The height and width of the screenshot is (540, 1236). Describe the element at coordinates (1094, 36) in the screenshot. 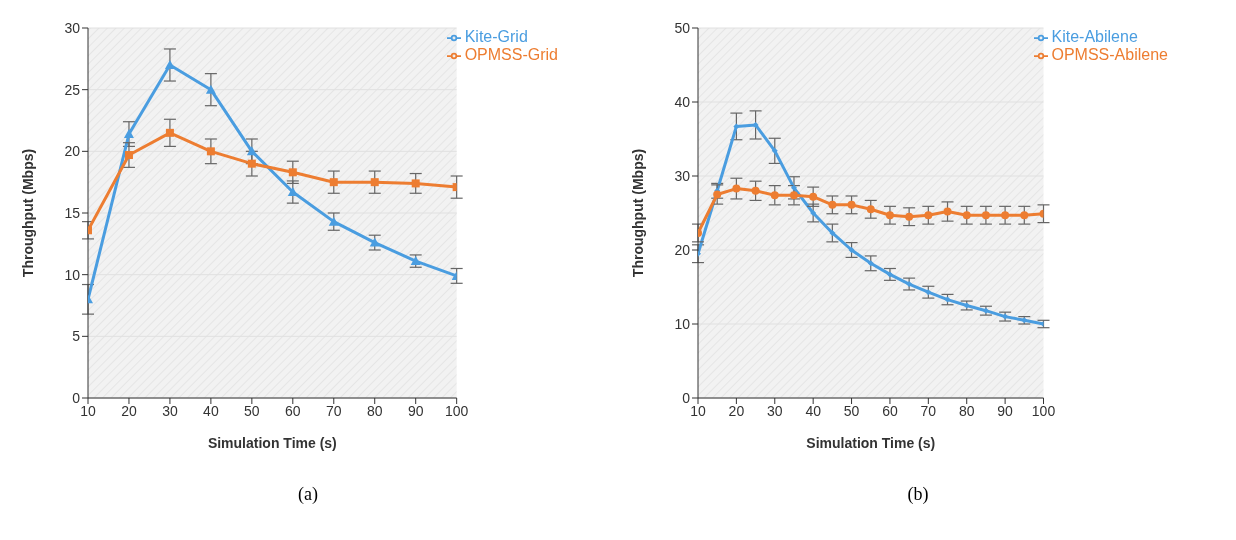

I see `legend-label: Kite-Abilene` at that location.